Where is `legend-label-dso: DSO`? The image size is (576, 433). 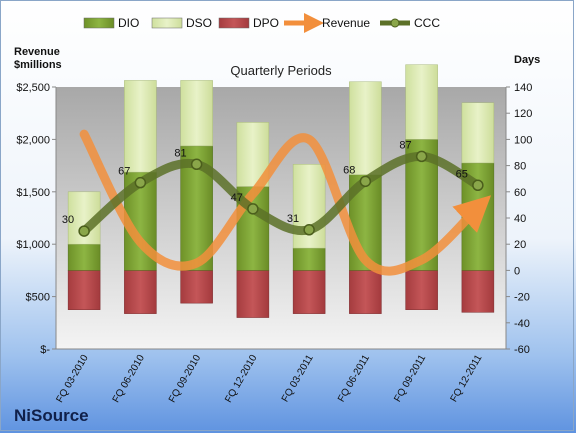
legend-label-dso: DSO is located at coordinates (199, 23).